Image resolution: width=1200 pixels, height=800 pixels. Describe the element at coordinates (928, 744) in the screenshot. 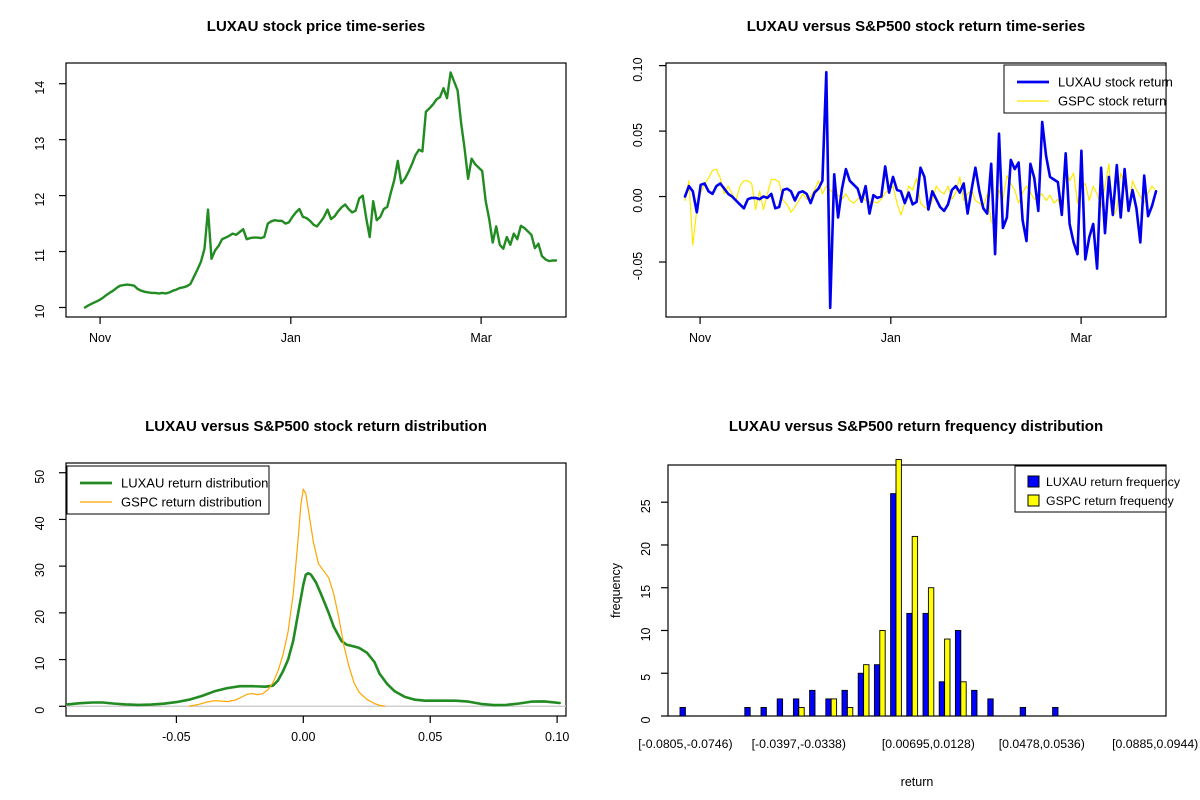

I see `bin-range-label: [0.00695,0.0128)` at that location.